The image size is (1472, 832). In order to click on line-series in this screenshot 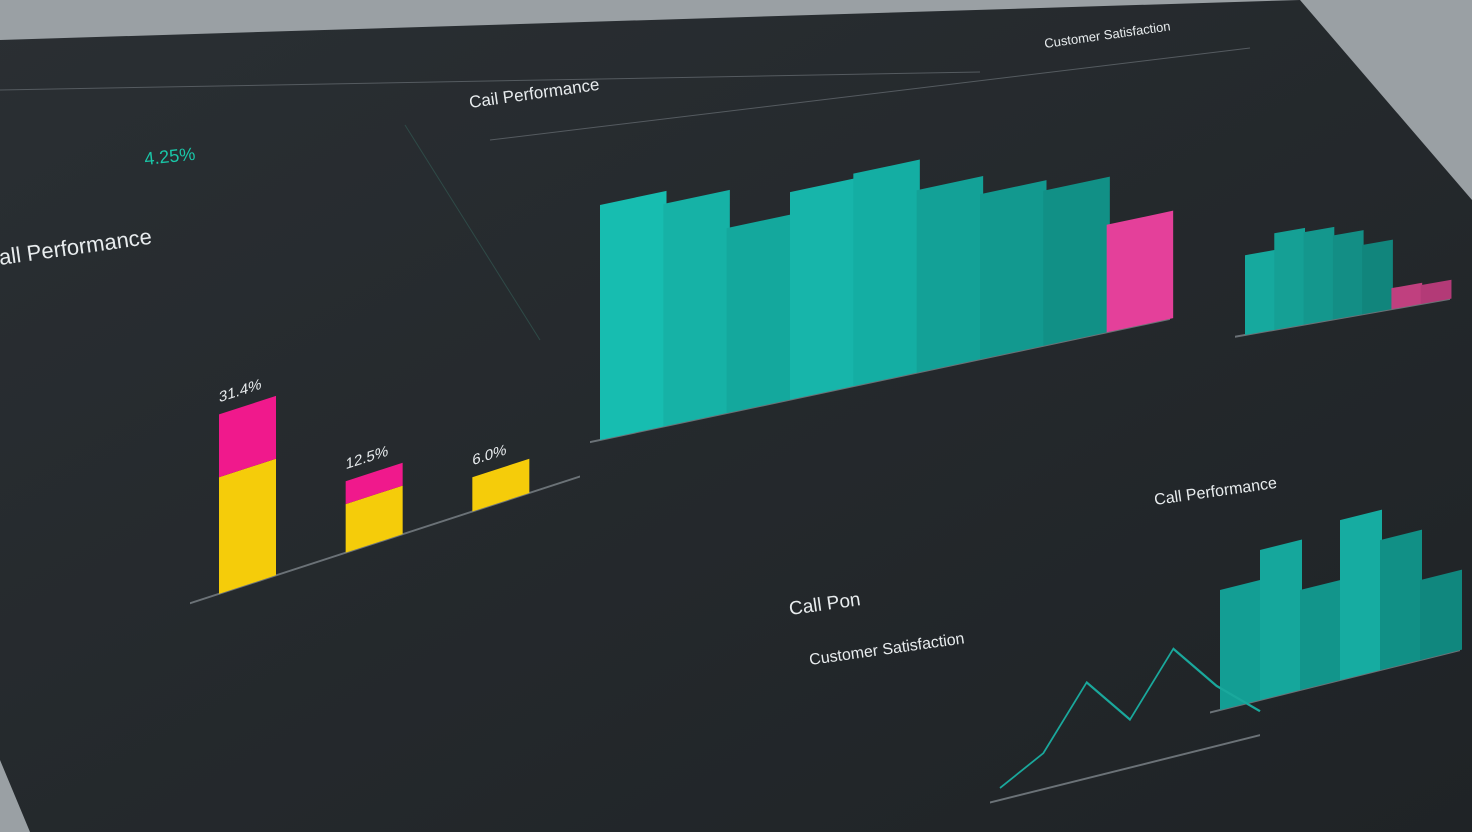, I will do `click(1130, 718)`.